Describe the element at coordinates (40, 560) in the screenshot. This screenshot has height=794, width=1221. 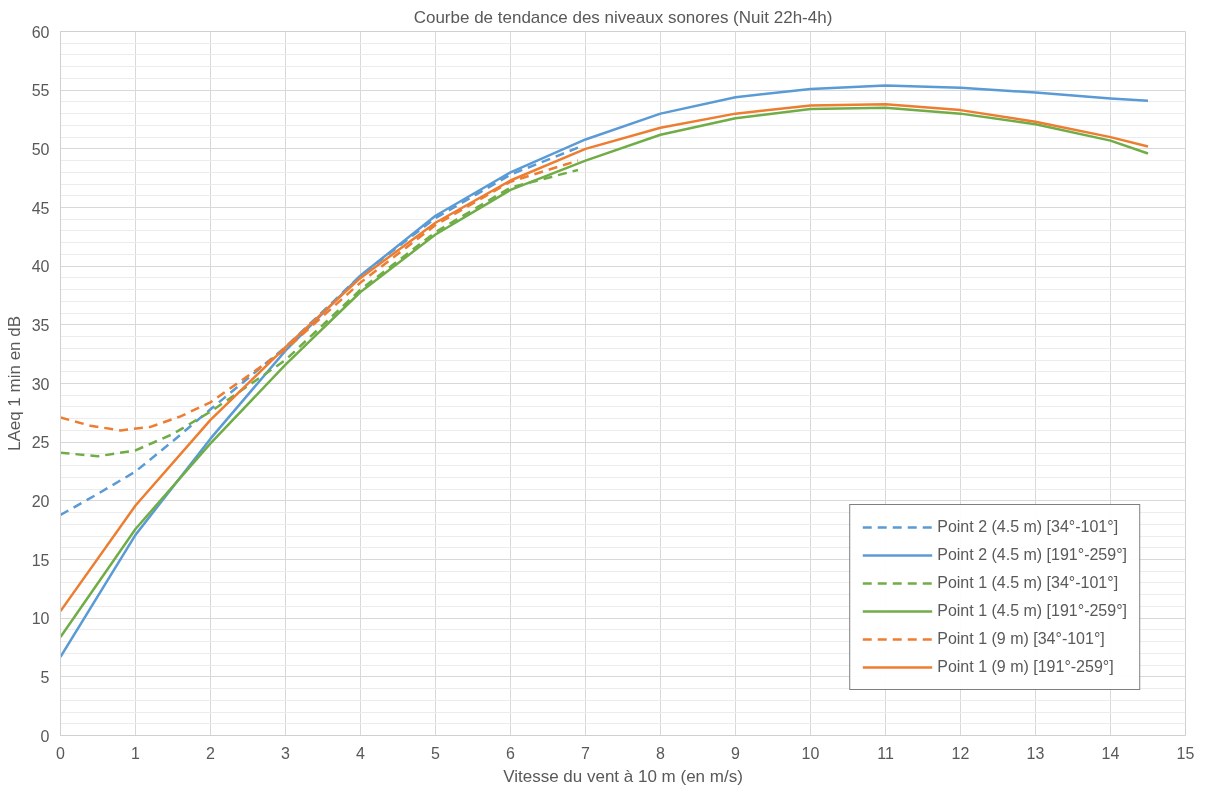
I see `y-tick-label: 15` at that location.